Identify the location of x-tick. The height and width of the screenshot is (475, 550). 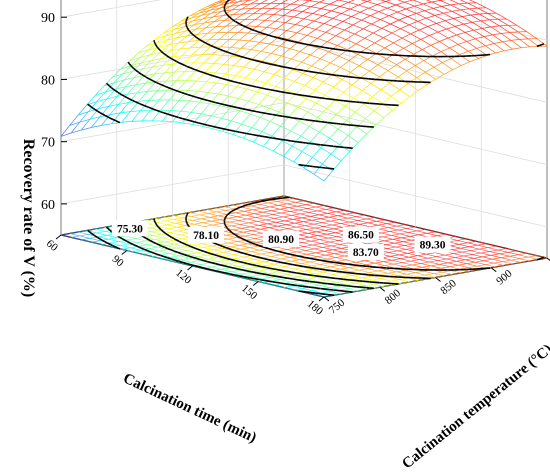
(124, 252).